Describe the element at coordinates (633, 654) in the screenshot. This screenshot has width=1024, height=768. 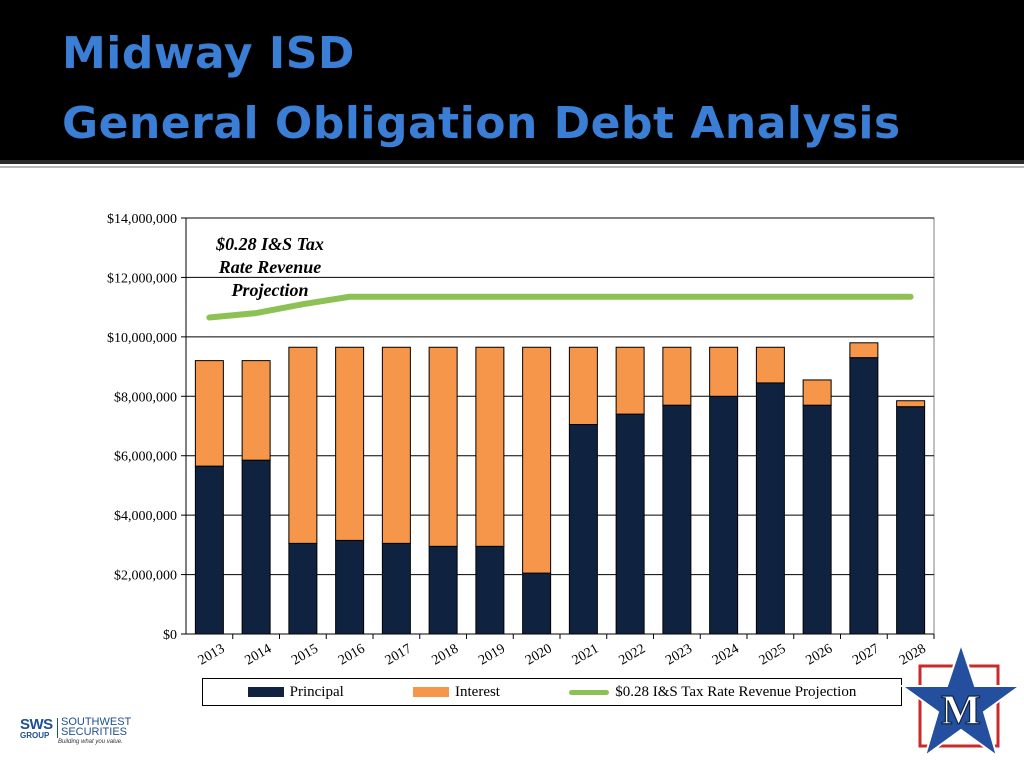
I see `x-tick-label: 2022` at that location.